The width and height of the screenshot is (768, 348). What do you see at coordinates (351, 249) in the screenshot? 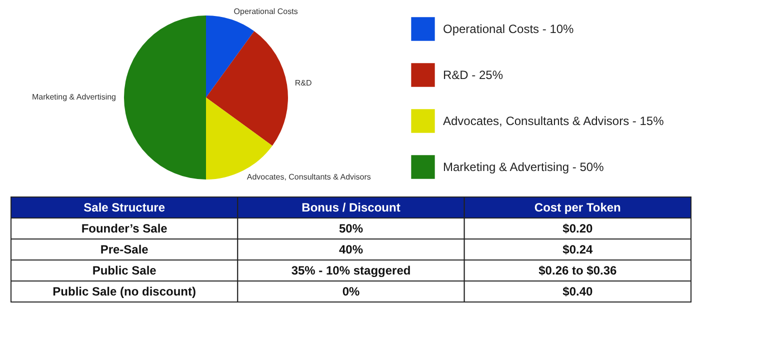
I see `text: 40%` at bounding box center [351, 249].